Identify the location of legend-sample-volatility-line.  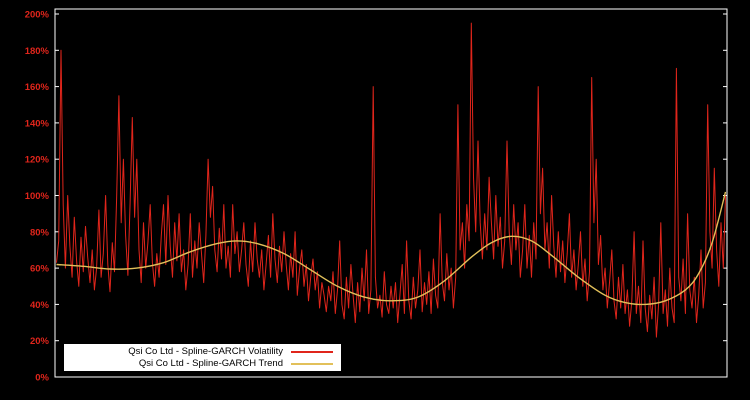
(312, 351).